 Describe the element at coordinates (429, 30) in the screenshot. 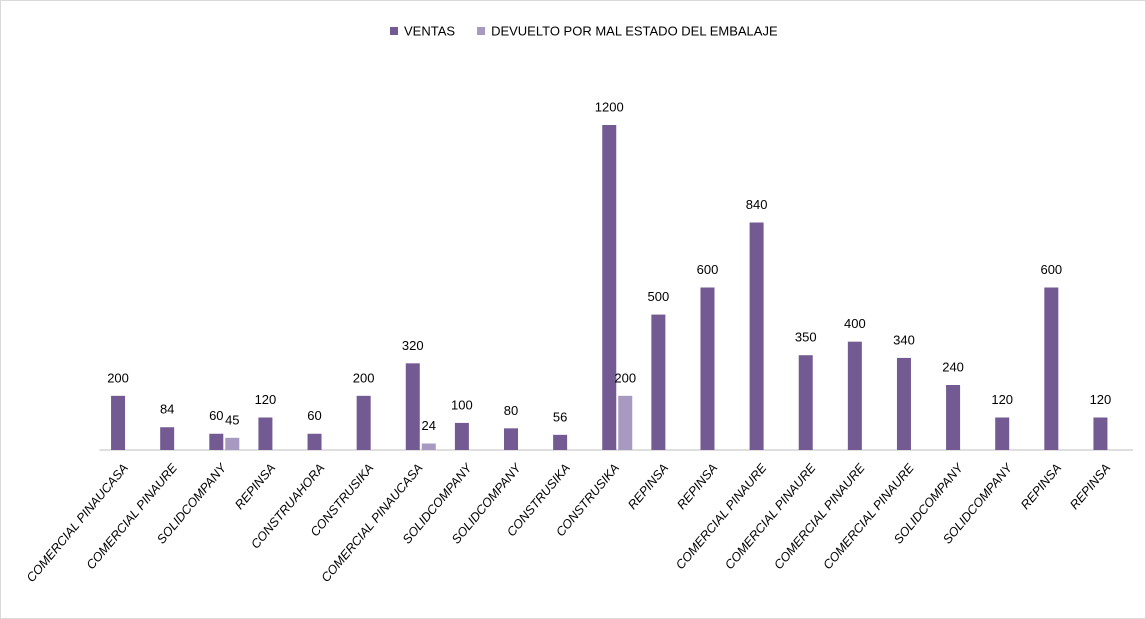

I see `legend-label: VENTAS` at that location.